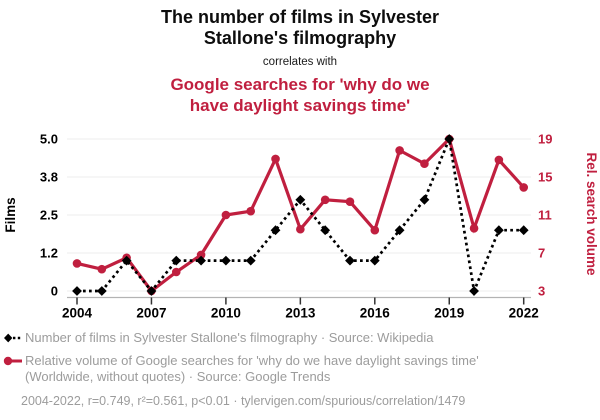  What do you see at coordinates (545, 215) in the screenshot?
I see `y-right-tick-label: 11` at bounding box center [545, 215].